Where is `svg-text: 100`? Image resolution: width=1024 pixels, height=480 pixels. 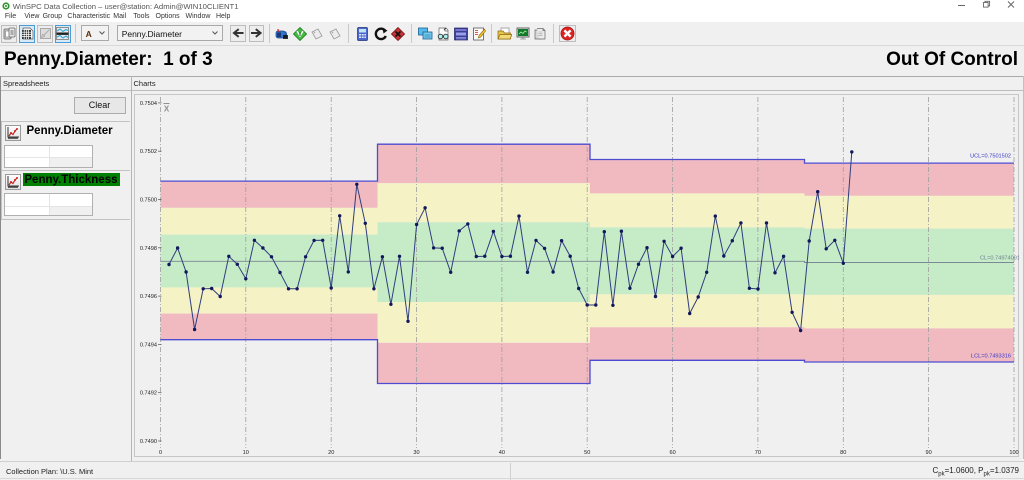
svg-text: 100 is located at coordinates (1013, 453).